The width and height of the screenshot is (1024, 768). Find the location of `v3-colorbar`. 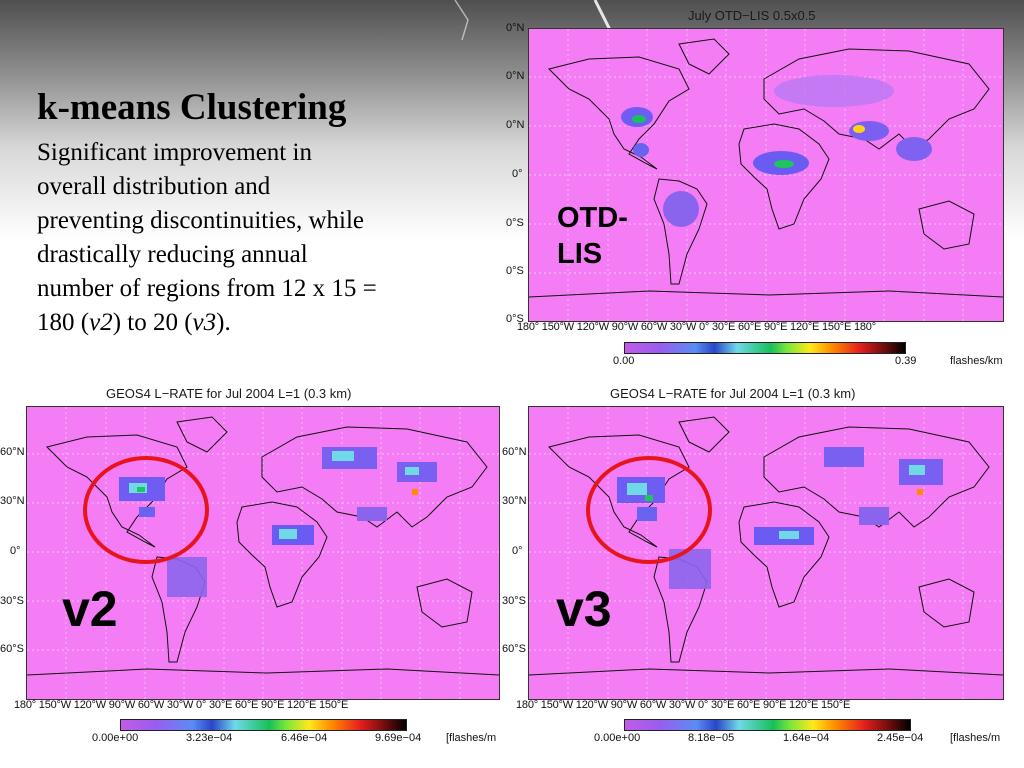

v3-colorbar is located at coordinates (767, 725).